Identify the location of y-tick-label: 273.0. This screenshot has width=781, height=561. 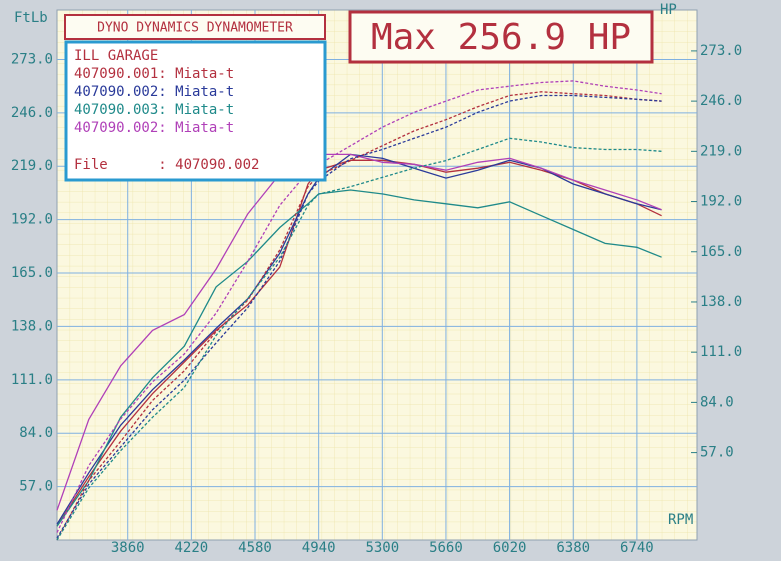
(32, 59).